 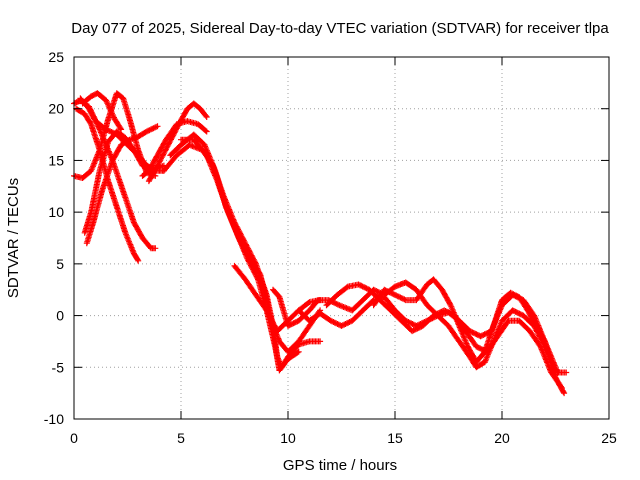 What do you see at coordinates (60, 316) in the screenshot?
I see `y-tick-label: 0` at bounding box center [60, 316].